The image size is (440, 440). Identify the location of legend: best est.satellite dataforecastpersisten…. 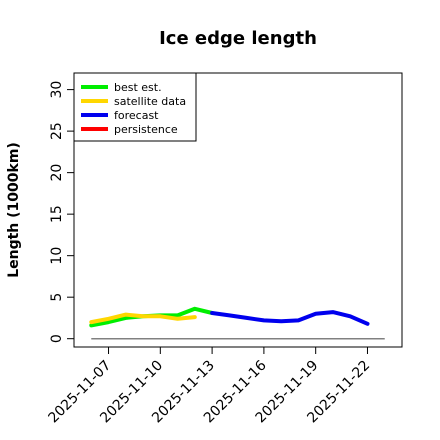
(135, 107).